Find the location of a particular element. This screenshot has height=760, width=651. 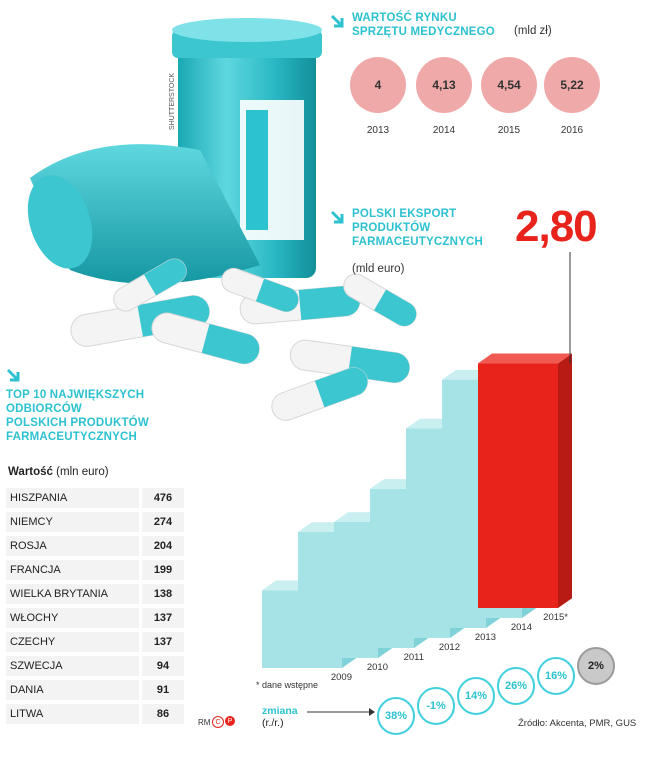

market-year-label: 2013 is located at coordinates (378, 130).